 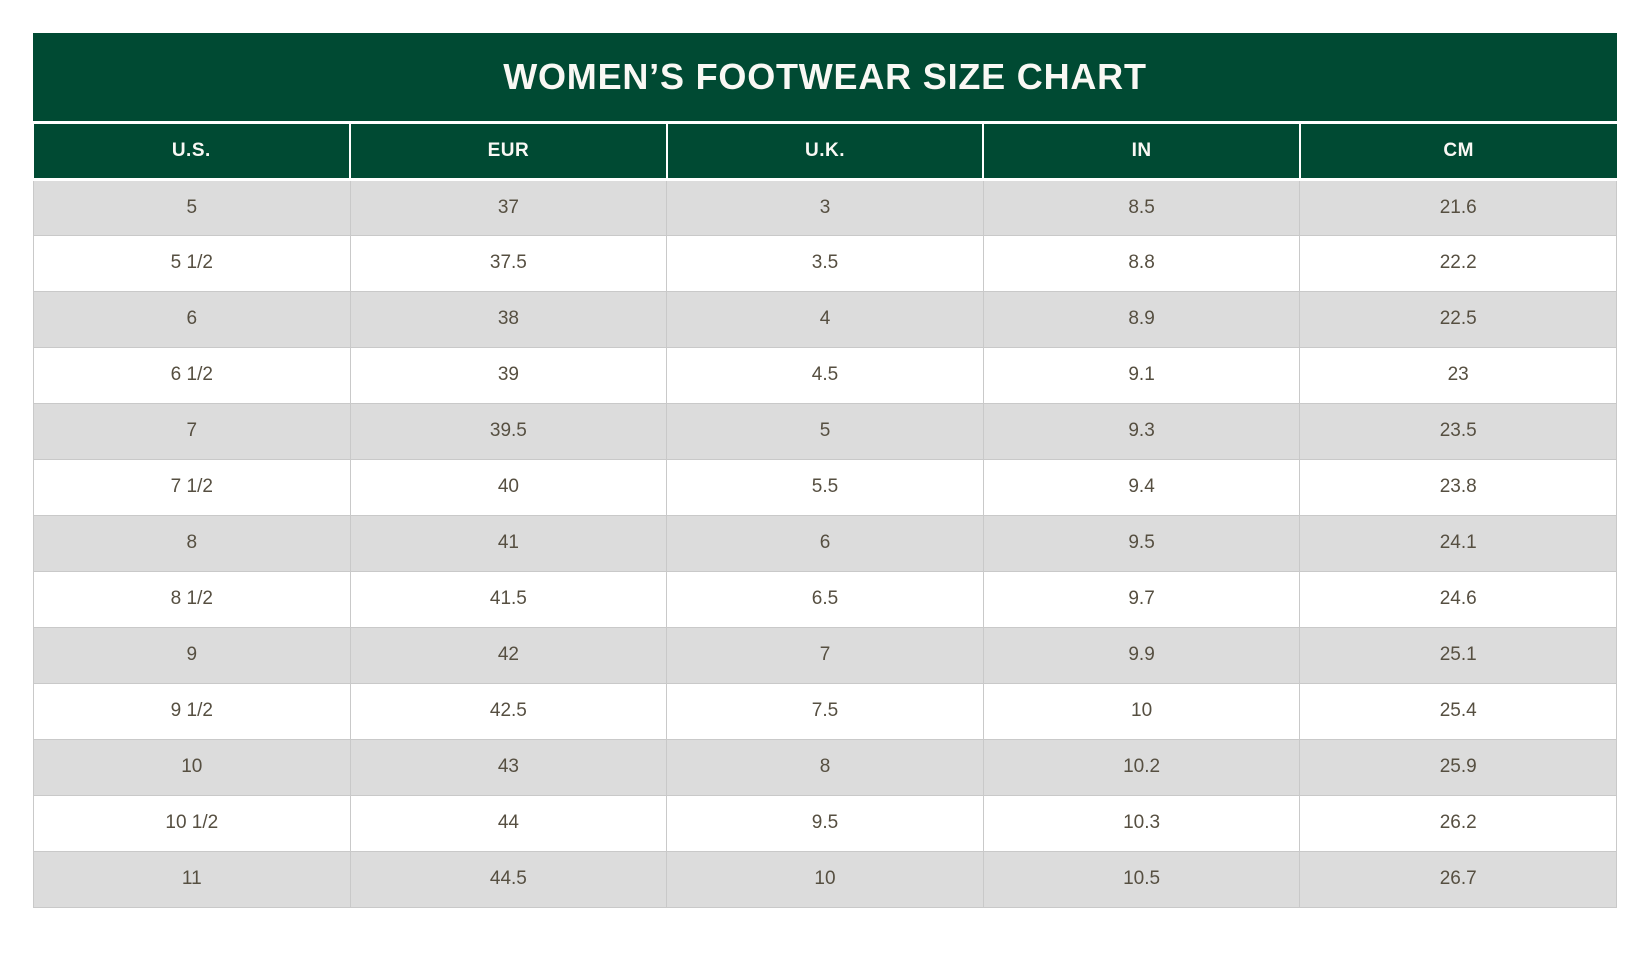 I want to click on table-cell: 3.5, so click(x=825, y=263).